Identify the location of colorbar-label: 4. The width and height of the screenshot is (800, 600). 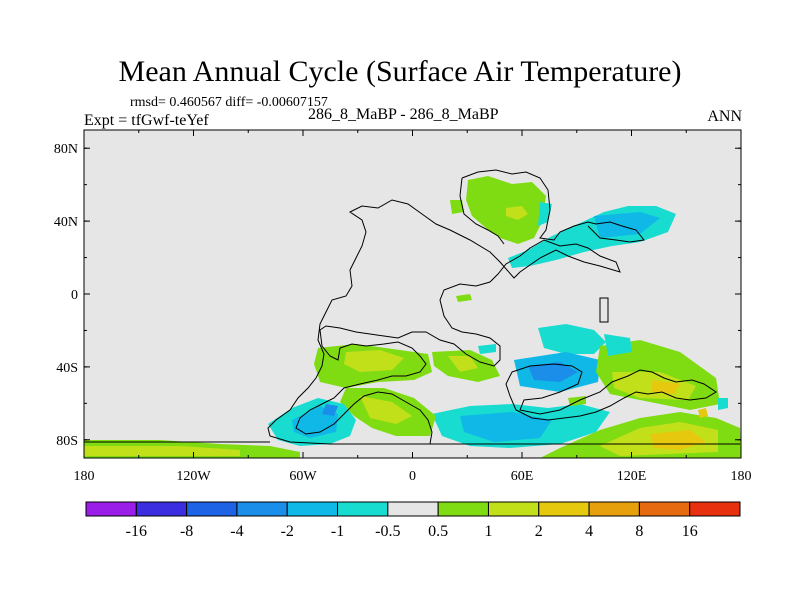
(589, 531).